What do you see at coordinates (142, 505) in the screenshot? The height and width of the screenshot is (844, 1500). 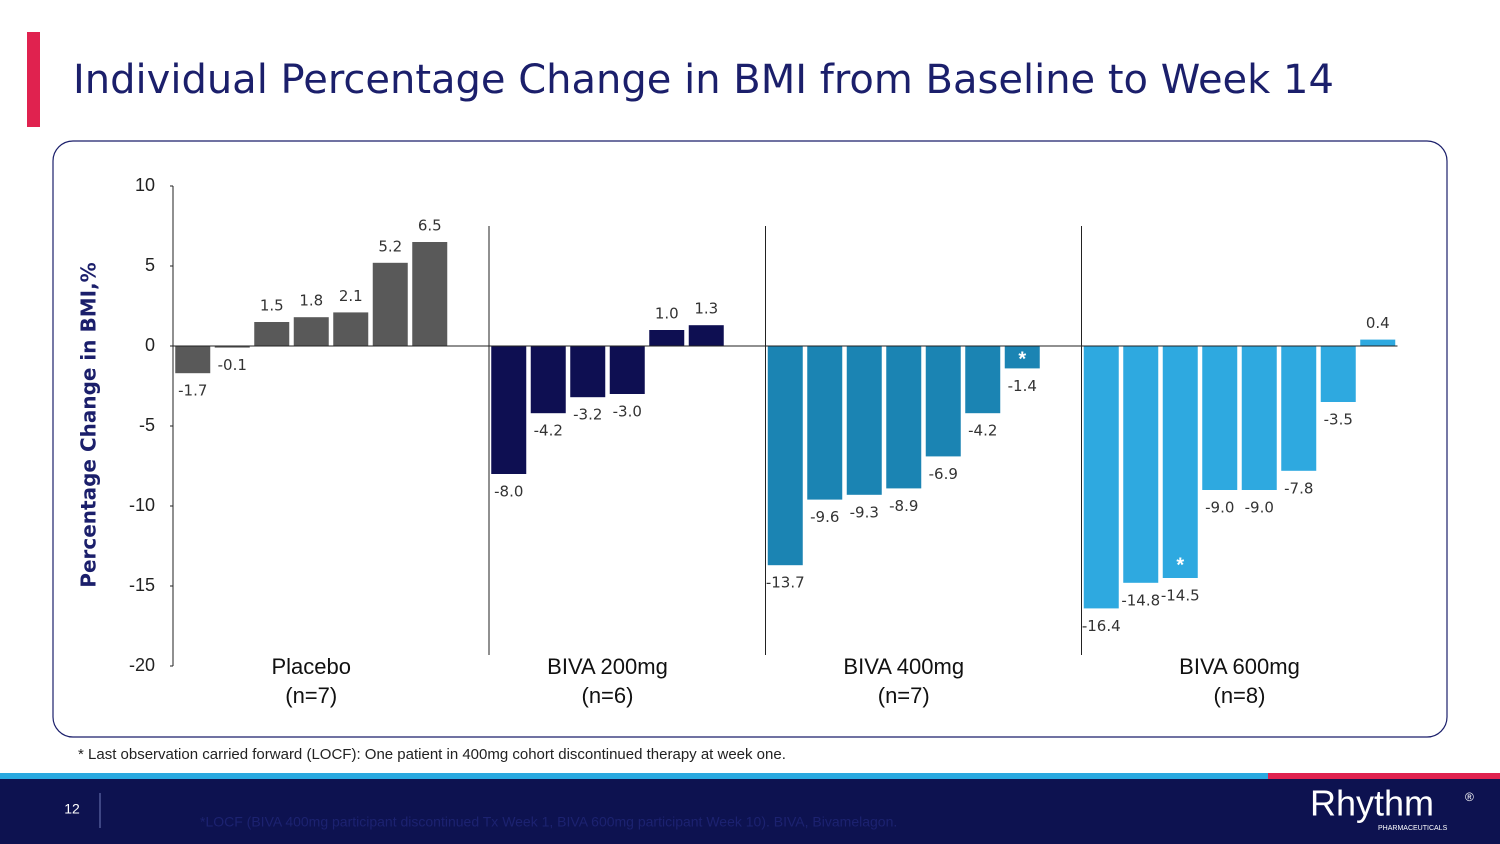 I see `y-tick-label: -10` at bounding box center [142, 505].